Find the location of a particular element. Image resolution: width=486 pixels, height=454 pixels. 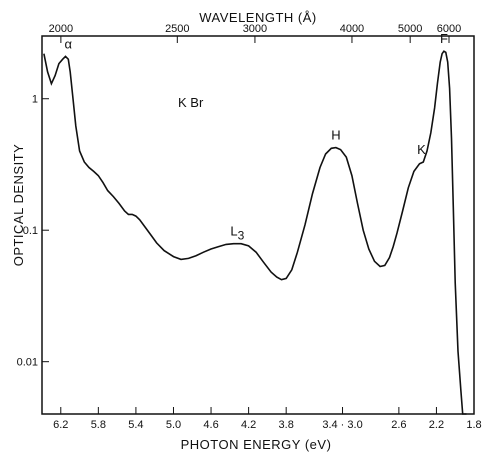

peak-label: α is located at coordinates (69, 43).